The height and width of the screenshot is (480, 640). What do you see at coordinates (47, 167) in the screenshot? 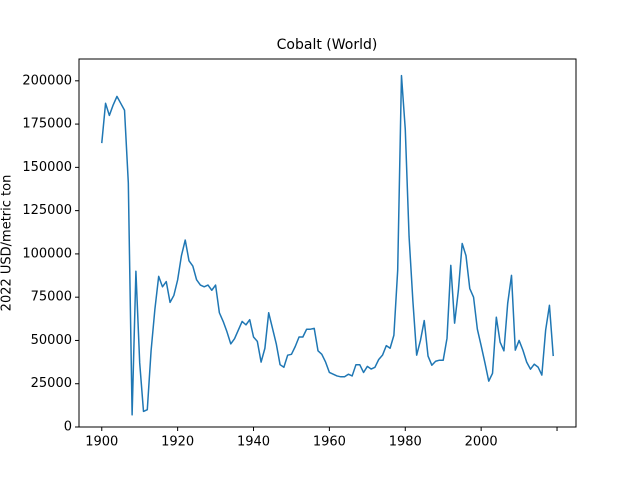
I see `y-tick-label: 150000` at bounding box center [47, 167].